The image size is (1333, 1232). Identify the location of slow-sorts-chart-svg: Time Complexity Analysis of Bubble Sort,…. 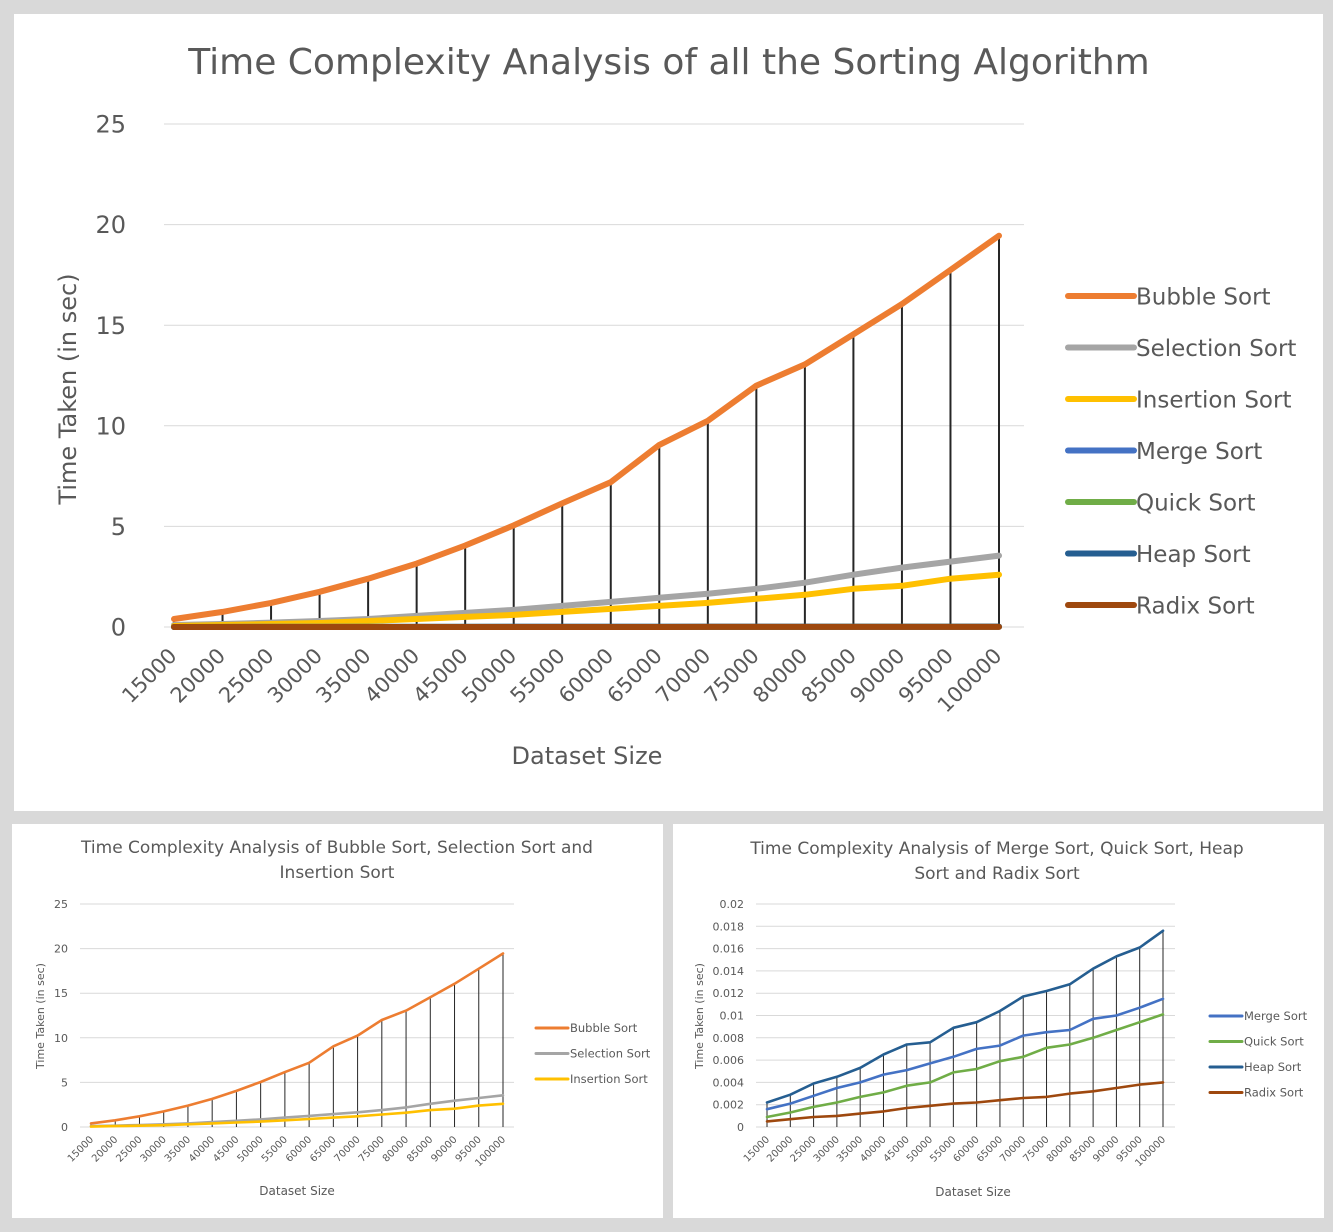
(342, 1018).